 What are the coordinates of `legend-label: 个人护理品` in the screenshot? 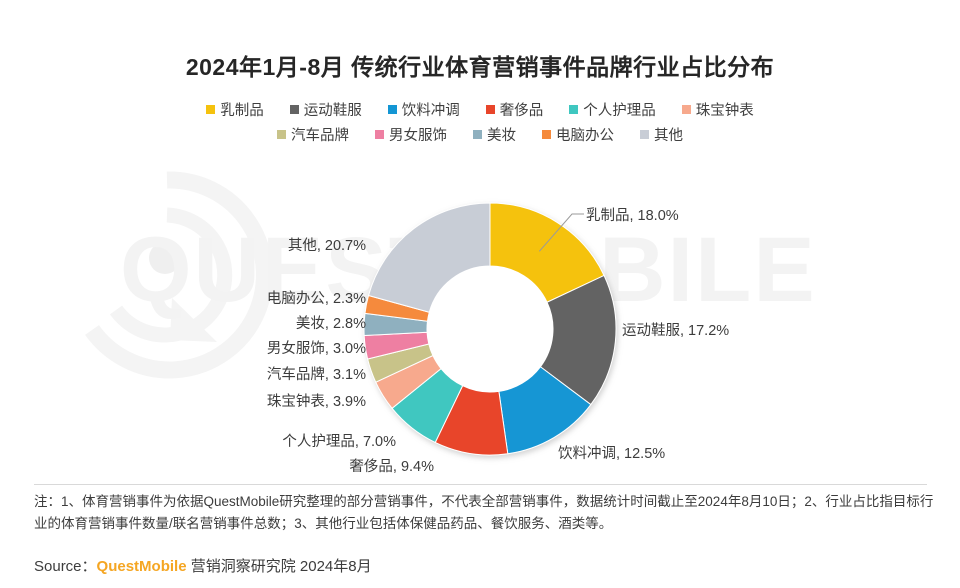 It's located at (619, 111).